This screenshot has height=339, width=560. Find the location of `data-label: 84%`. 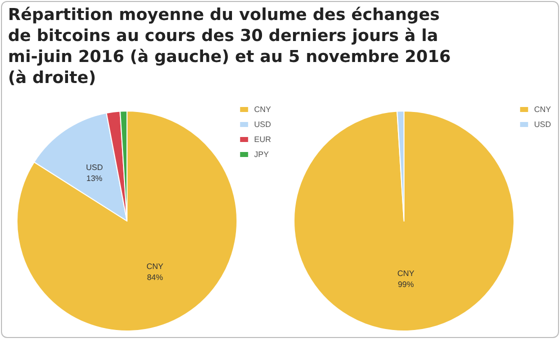

data-label: 84% is located at coordinates (154, 277).